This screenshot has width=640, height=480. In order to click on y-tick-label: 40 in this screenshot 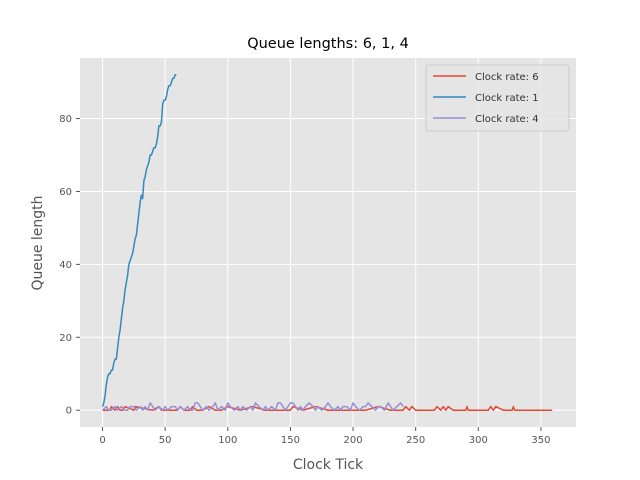, I will do `click(65, 265)`.